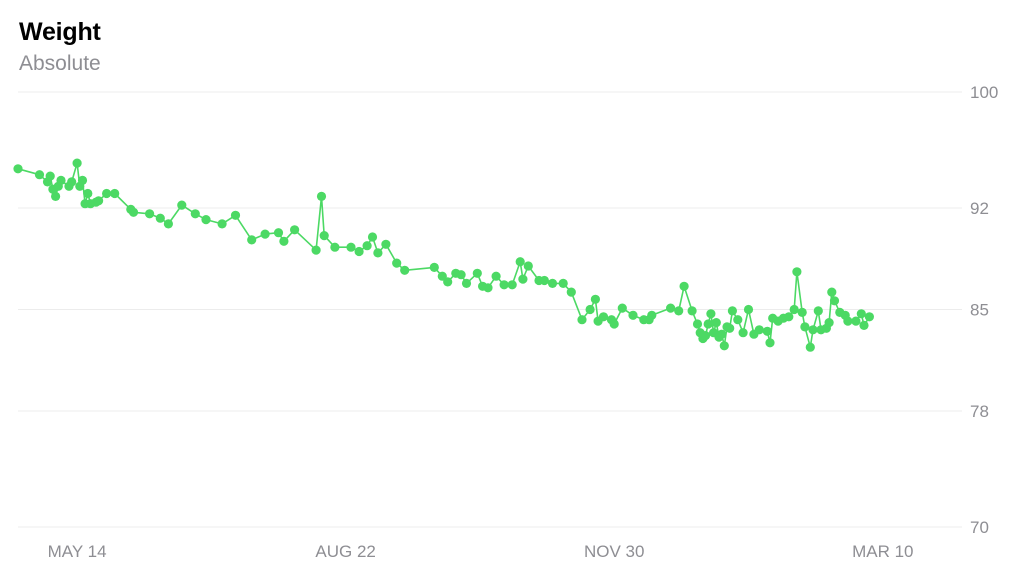 Image resolution: width=1024 pixels, height=576 pixels. I want to click on y-tick-label-70: 70, so click(979, 527).